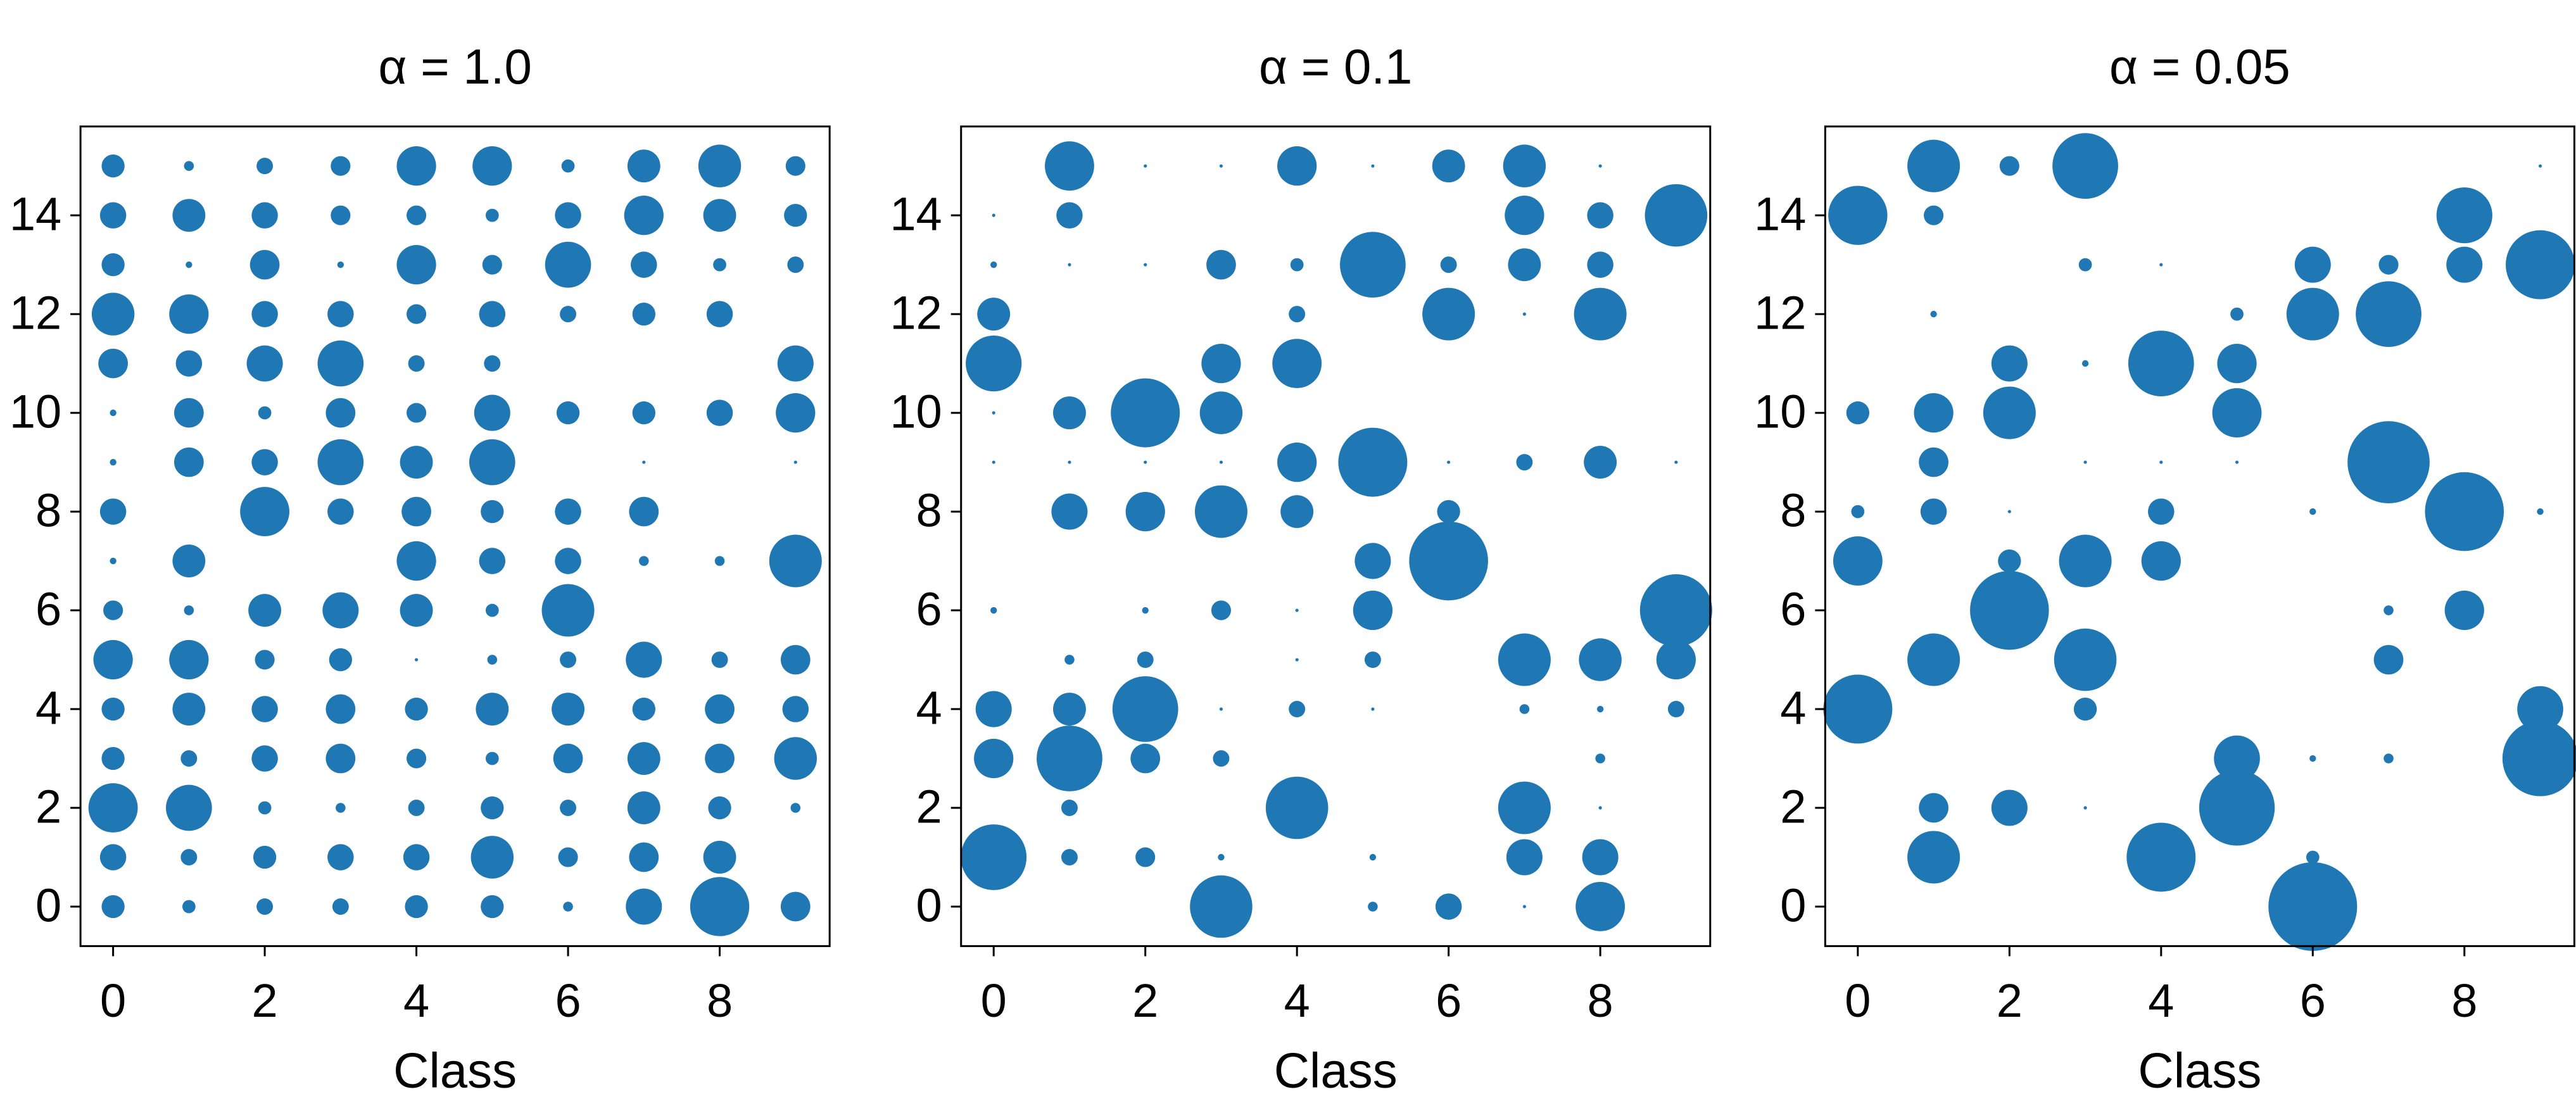 Image resolution: width=2576 pixels, height=1113 pixels. I want to click on y-tick-label: 0, so click(1793, 905).